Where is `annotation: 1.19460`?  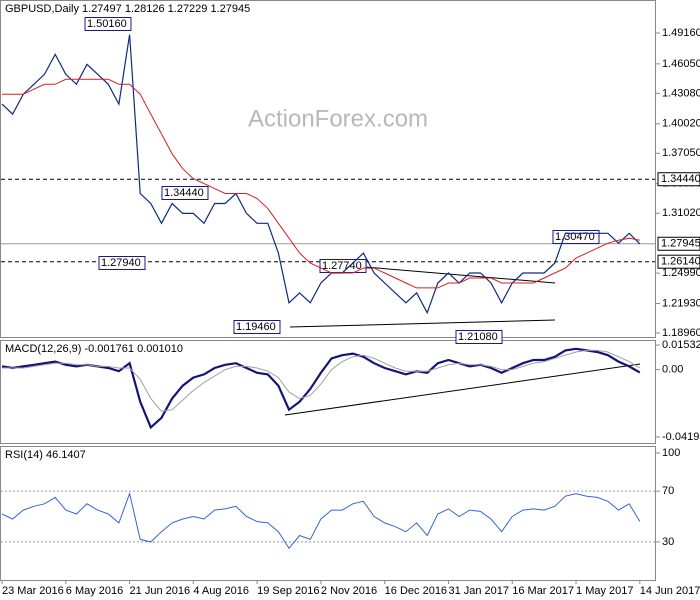 annotation: 1.19460 is located at coordinates (256, 327).